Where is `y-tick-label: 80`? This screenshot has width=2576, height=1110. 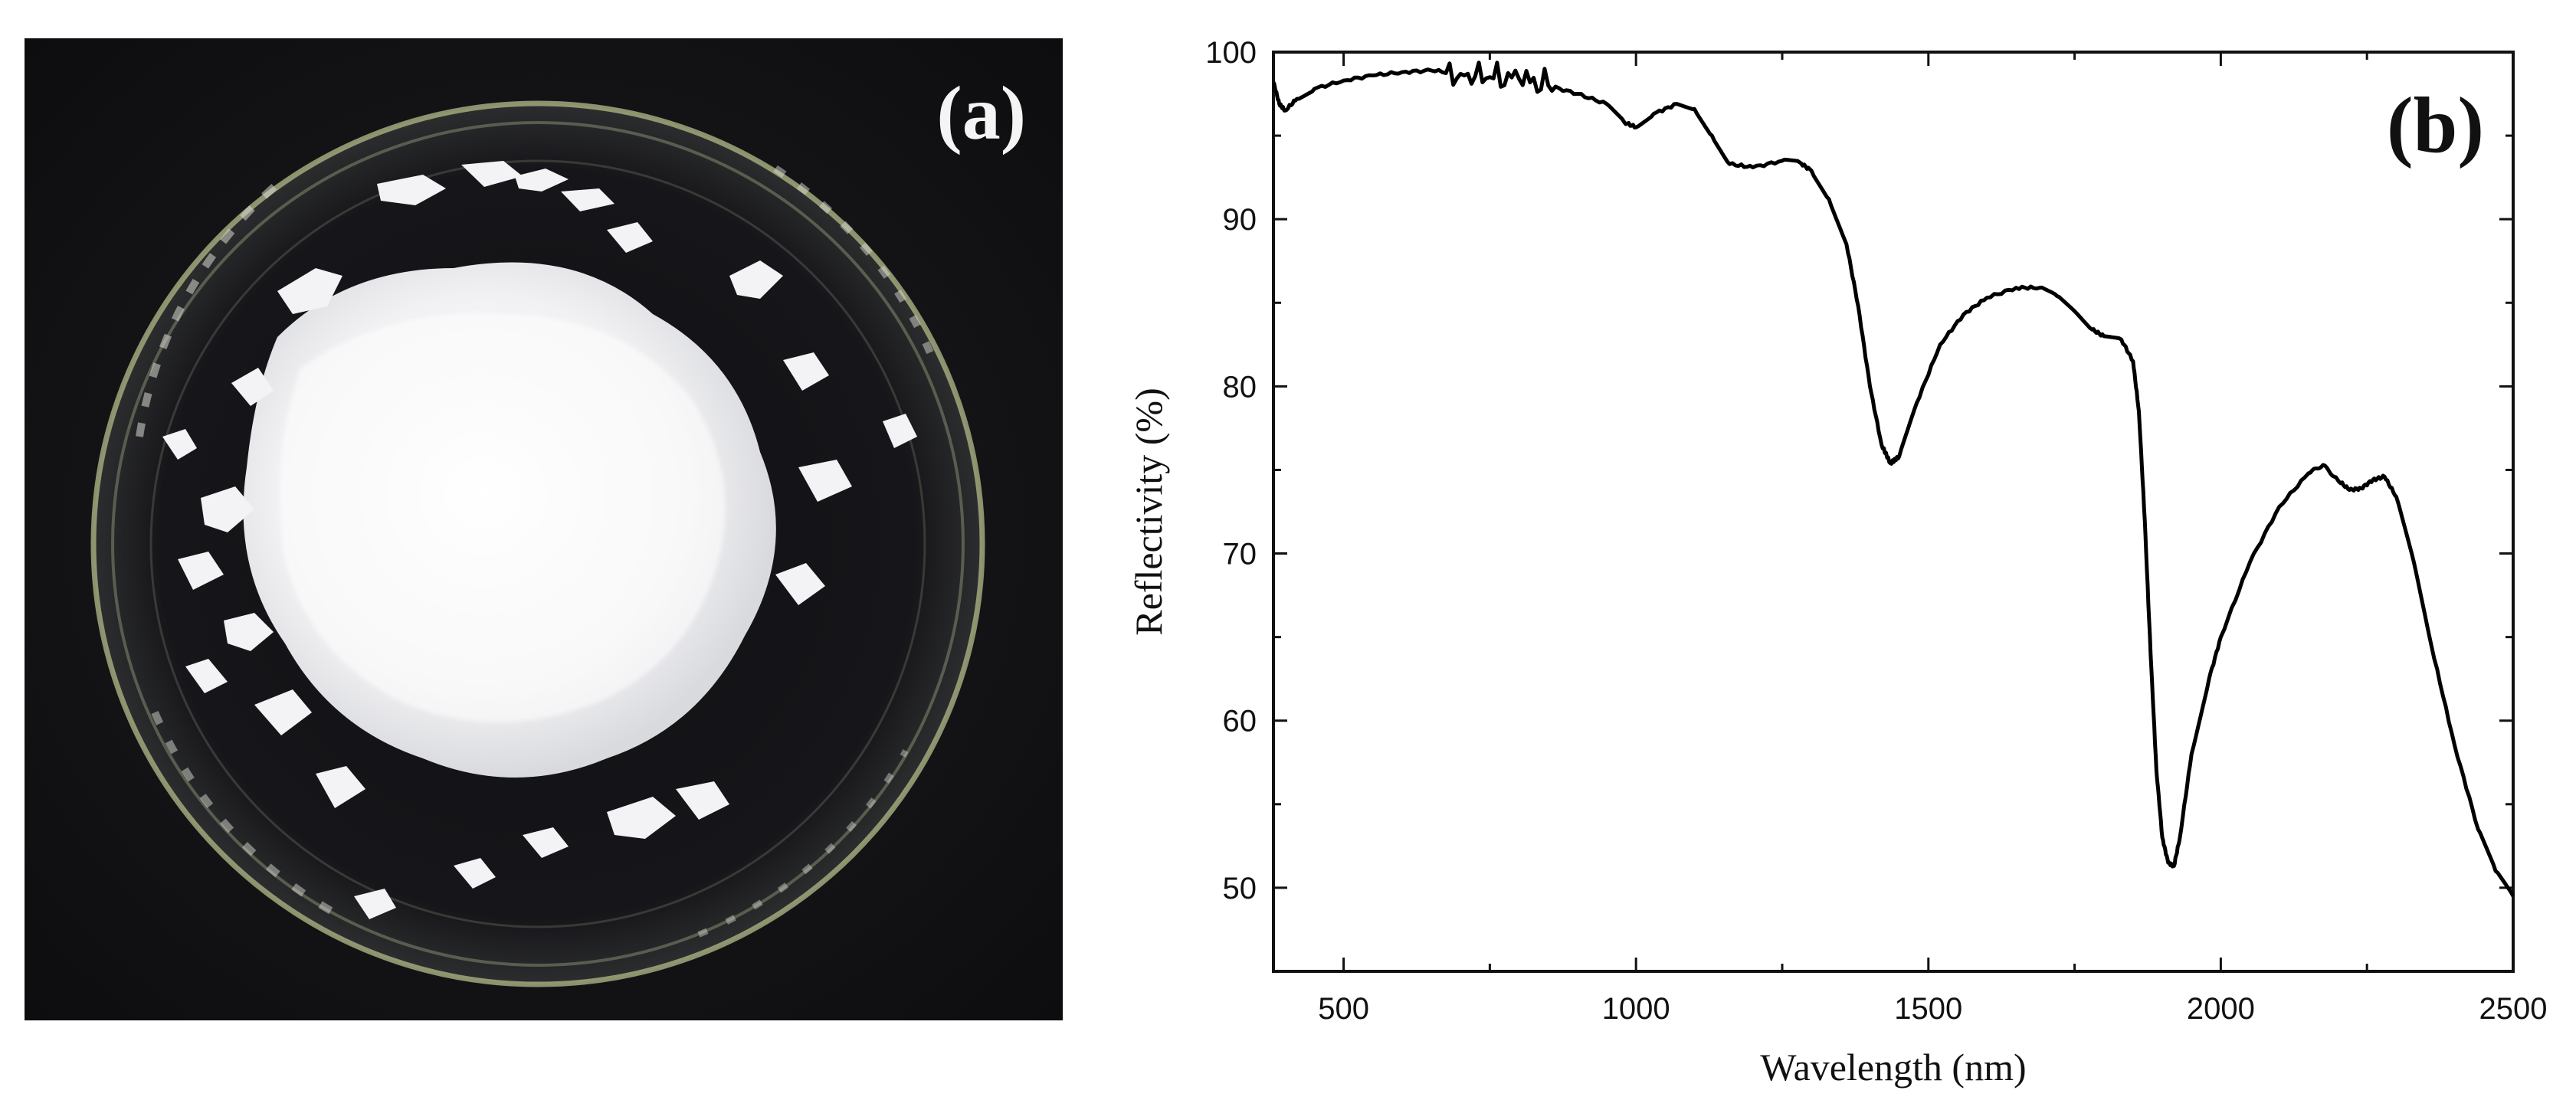 y-tick-label: 80 is located at coordinates (1240, 387).